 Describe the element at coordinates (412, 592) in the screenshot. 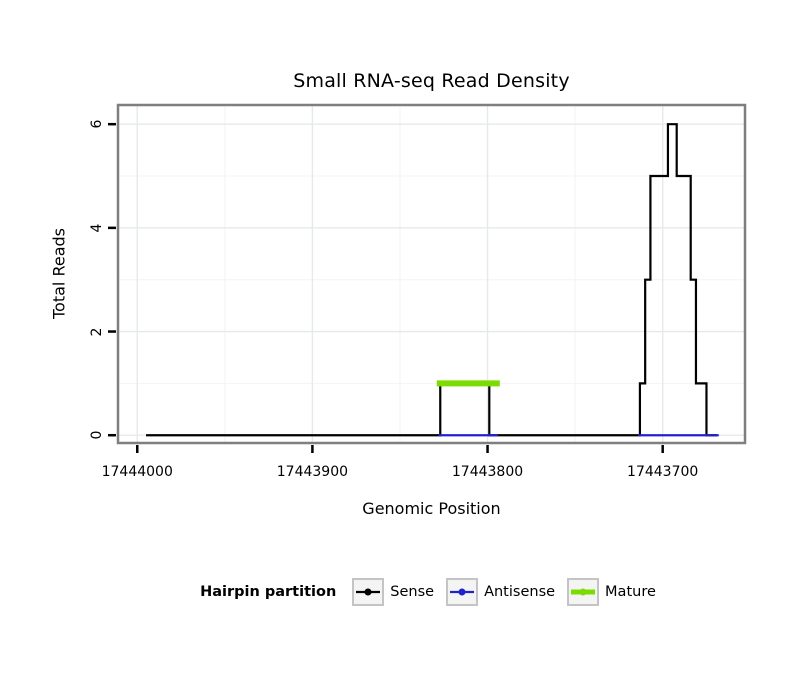

I see `legend-label-sense: Sense` at that location.